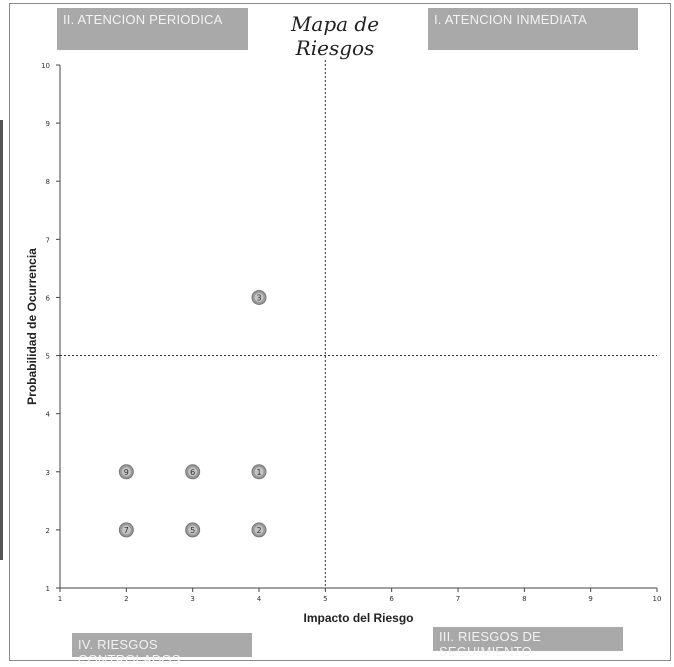  What do you see at coordinates (335, 36) in the screenshot?
I see `chart-title: Mapa de Riesgos` at bounding box center [335, 36].